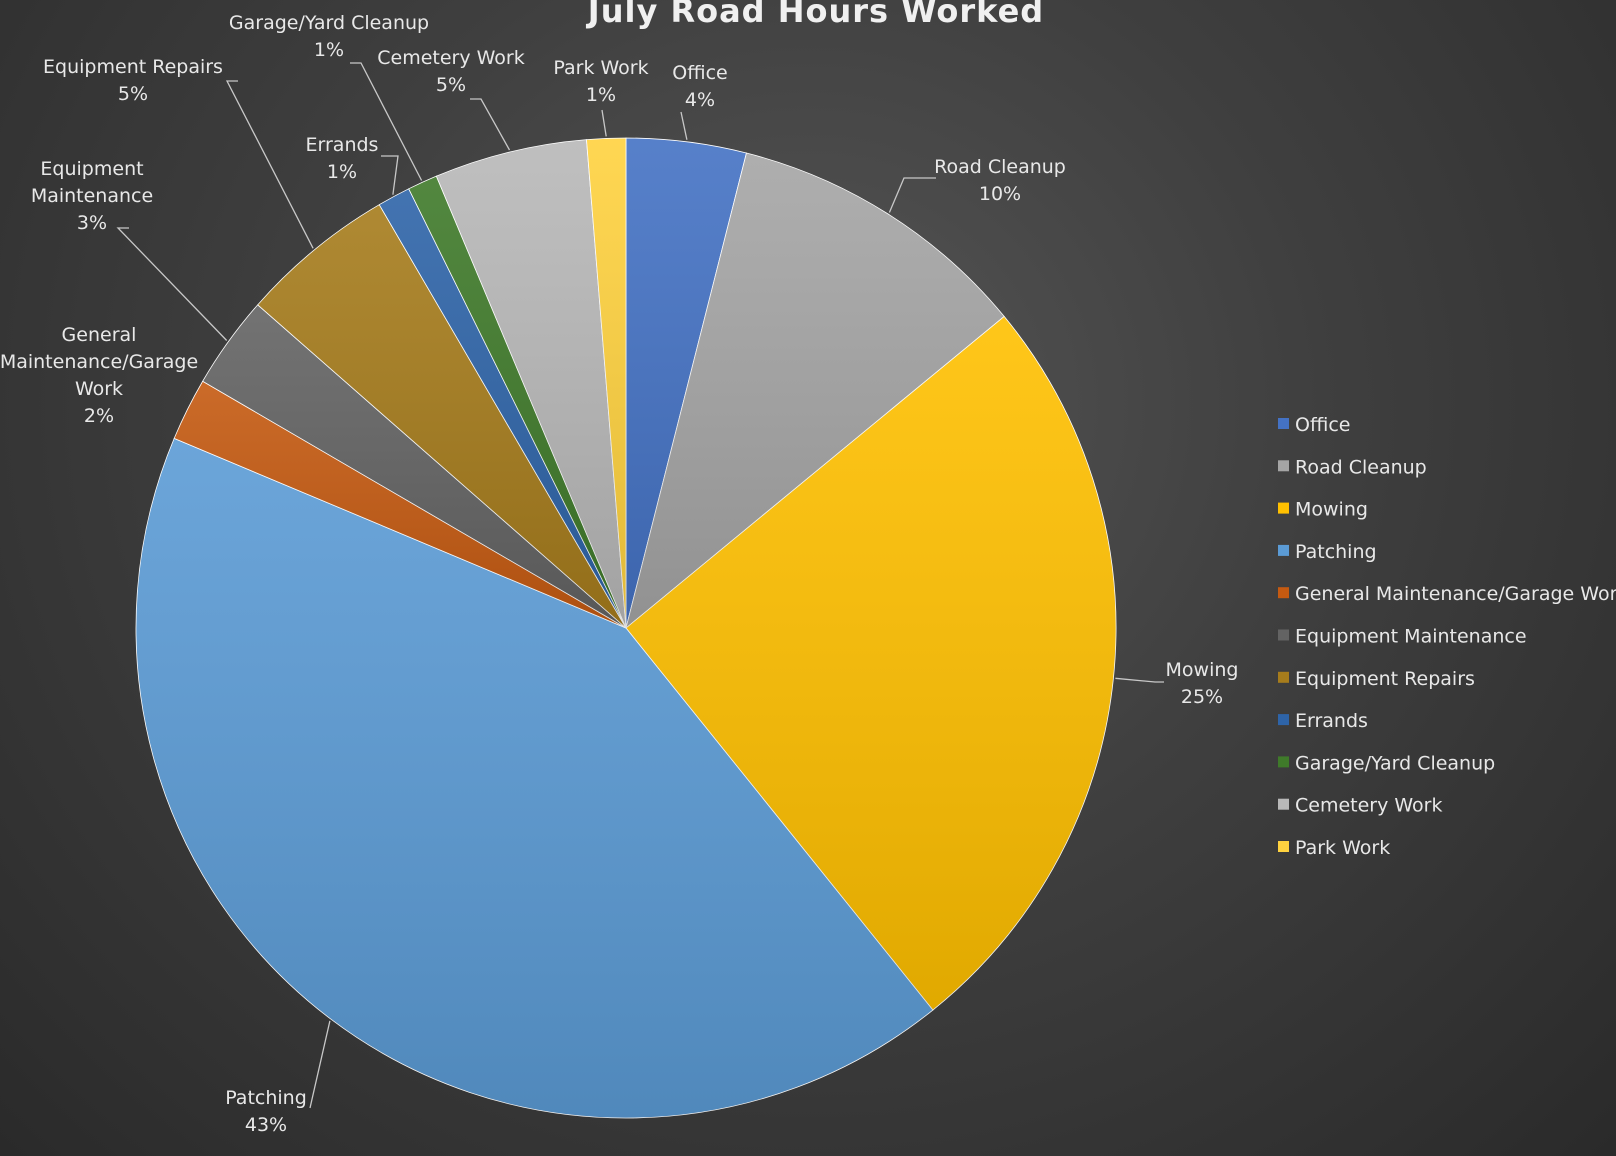 The image size is (1616, 1156). Describe the element at coordinates (1336, 552) in the screenshot. I see `legend-label-patching: Patching` at that location.